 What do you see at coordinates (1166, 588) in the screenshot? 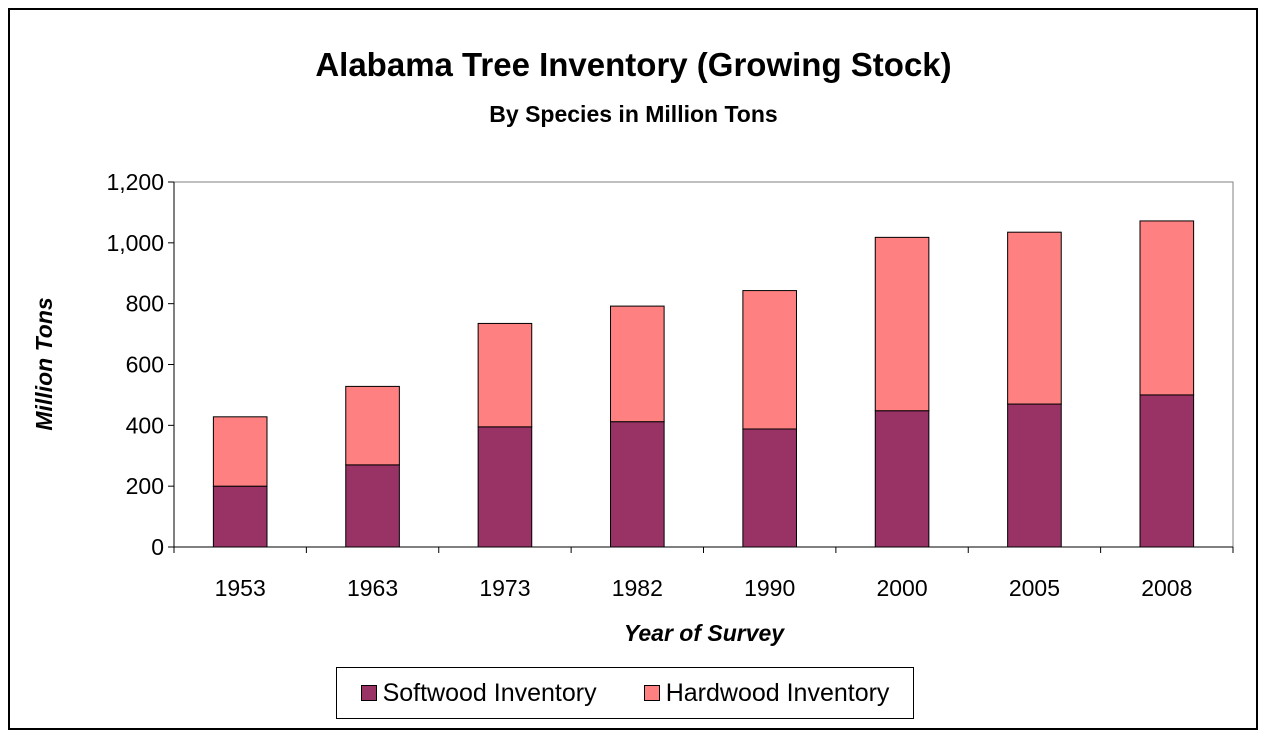
I see `x-tick-label: 2008` at bounding box center [1166, 588].